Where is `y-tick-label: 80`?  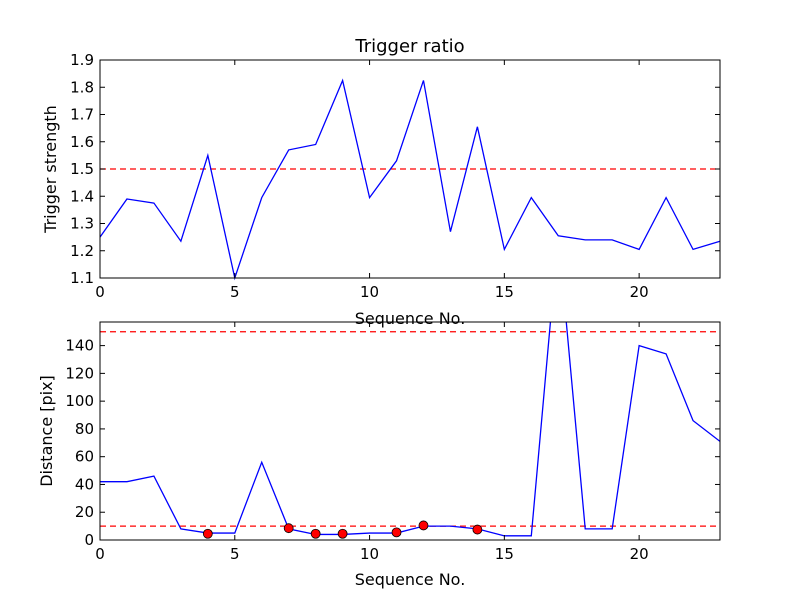
y-tick-label: 80 is located at coordinates (84, 429).